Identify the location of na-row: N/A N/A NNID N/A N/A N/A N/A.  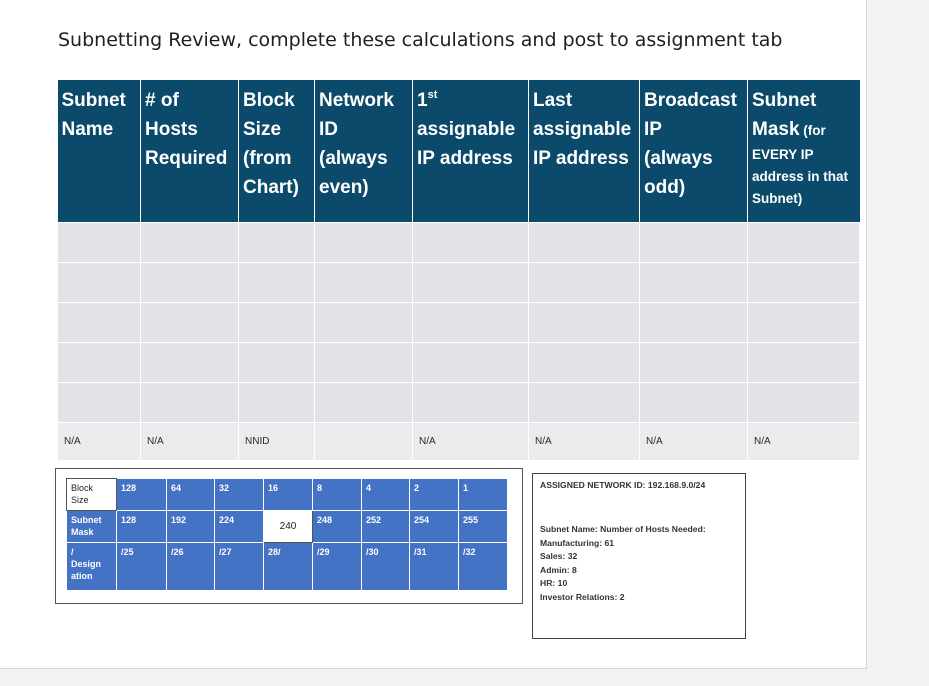
(458, 441).